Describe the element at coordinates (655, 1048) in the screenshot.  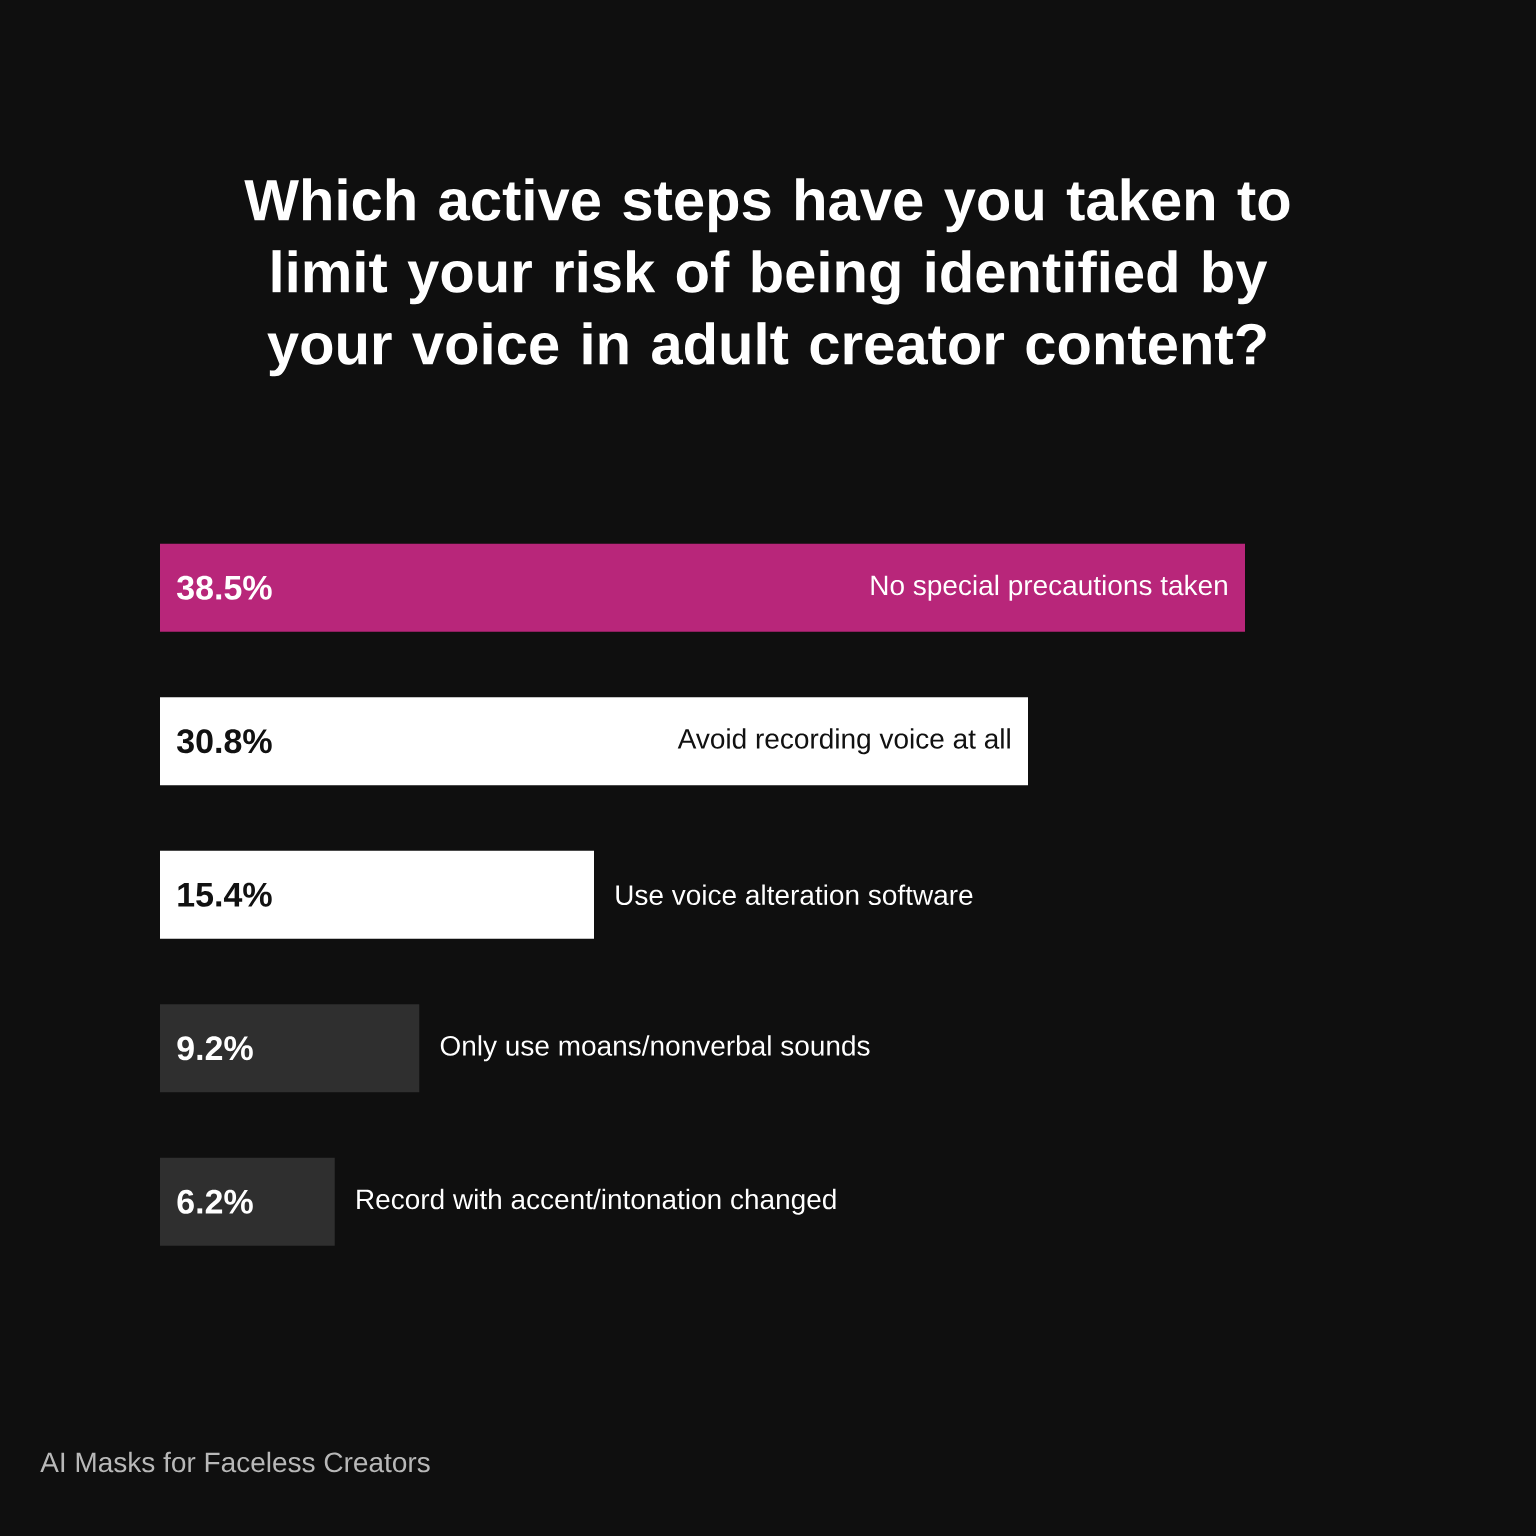
I see `y-tick-label: Only use moans/nonverbal sounds` at that location.